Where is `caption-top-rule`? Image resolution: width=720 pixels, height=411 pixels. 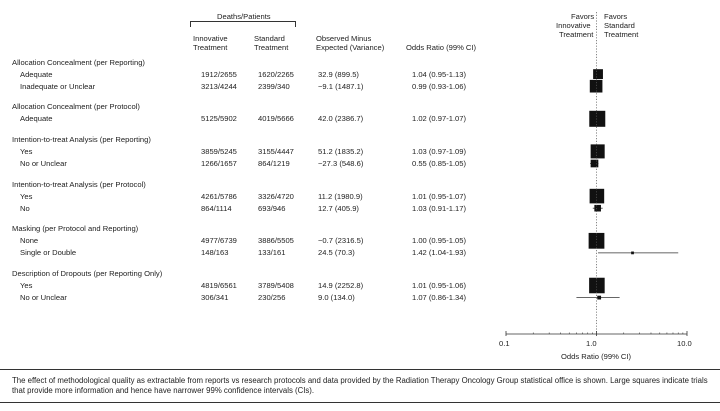 caption-top-rule is located at coordinates (360, 369).